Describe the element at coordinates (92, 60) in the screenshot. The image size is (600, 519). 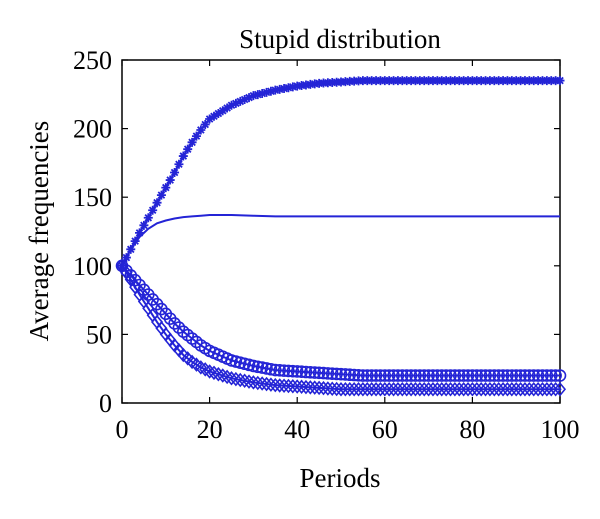
I see `y-tick-label: 250` at that location.